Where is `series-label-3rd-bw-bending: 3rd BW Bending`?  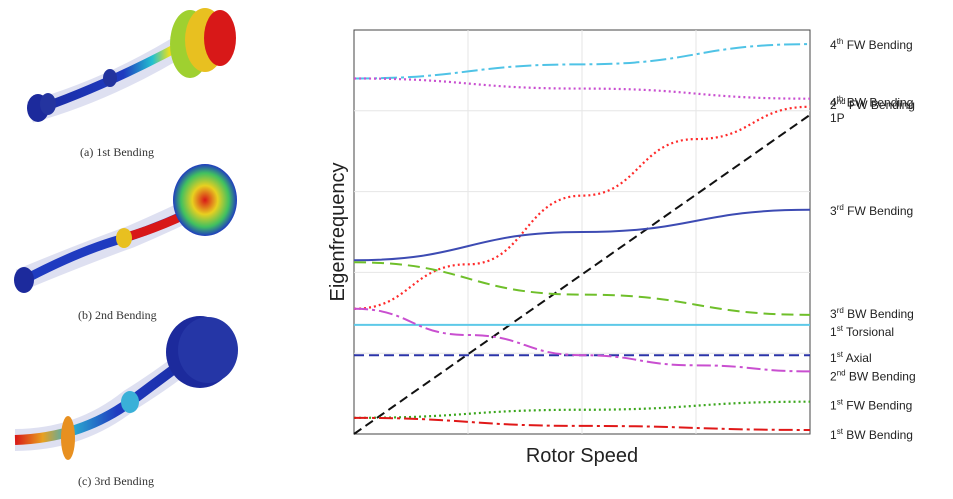
series-label-3rd-bw-bending: 3rd BW Bending is located at coordinates (872, 313).